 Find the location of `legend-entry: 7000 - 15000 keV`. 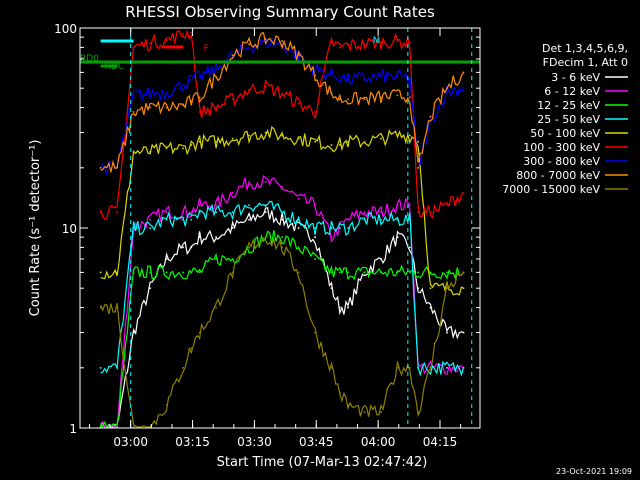

legend-entry: 7000 - 15000 keV is located at coordinates (565, 189).